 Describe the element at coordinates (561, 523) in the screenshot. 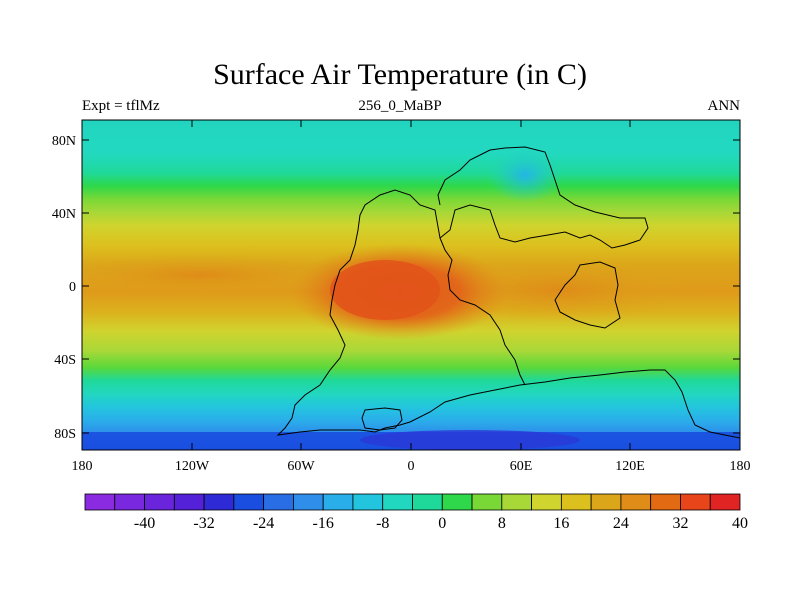

I see `colorbar-label: 16` at that location.